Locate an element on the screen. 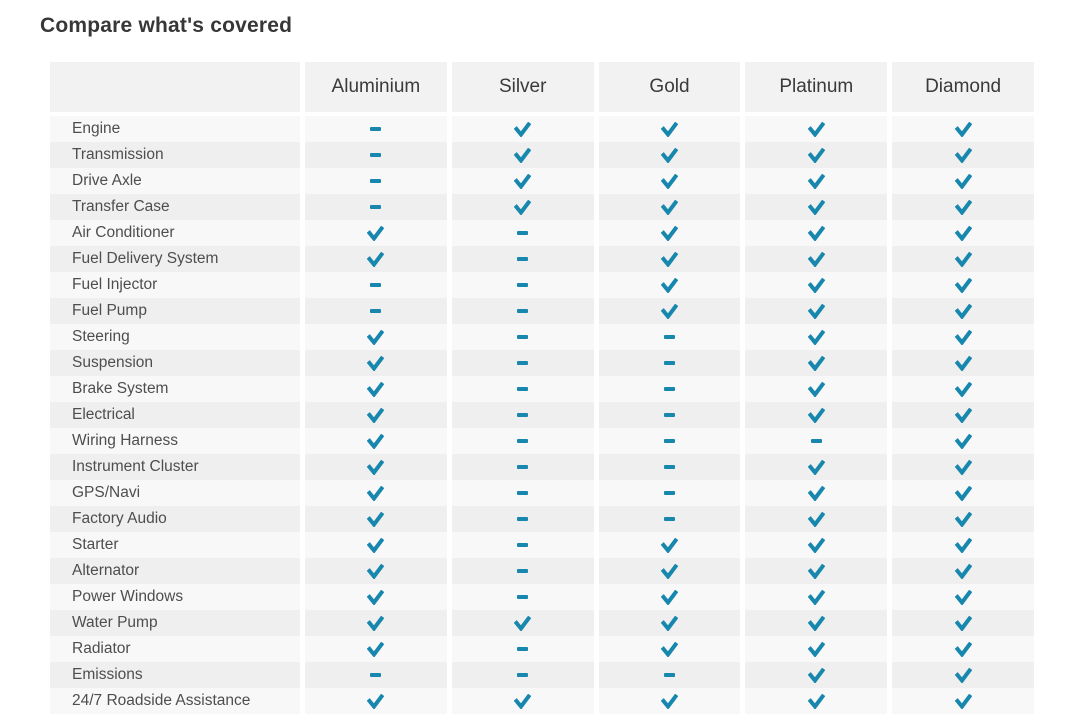 This screenshot has width=1080, height=727. table-row: Brake System is located at coordinates (542, 389).